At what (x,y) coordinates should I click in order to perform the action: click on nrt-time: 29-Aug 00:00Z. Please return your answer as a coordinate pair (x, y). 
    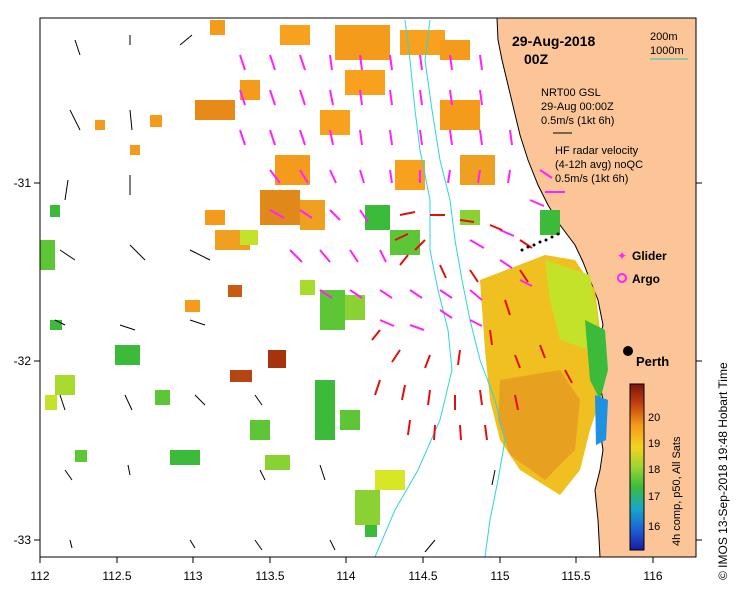
    Looking at the image, I should click on (577, 107).